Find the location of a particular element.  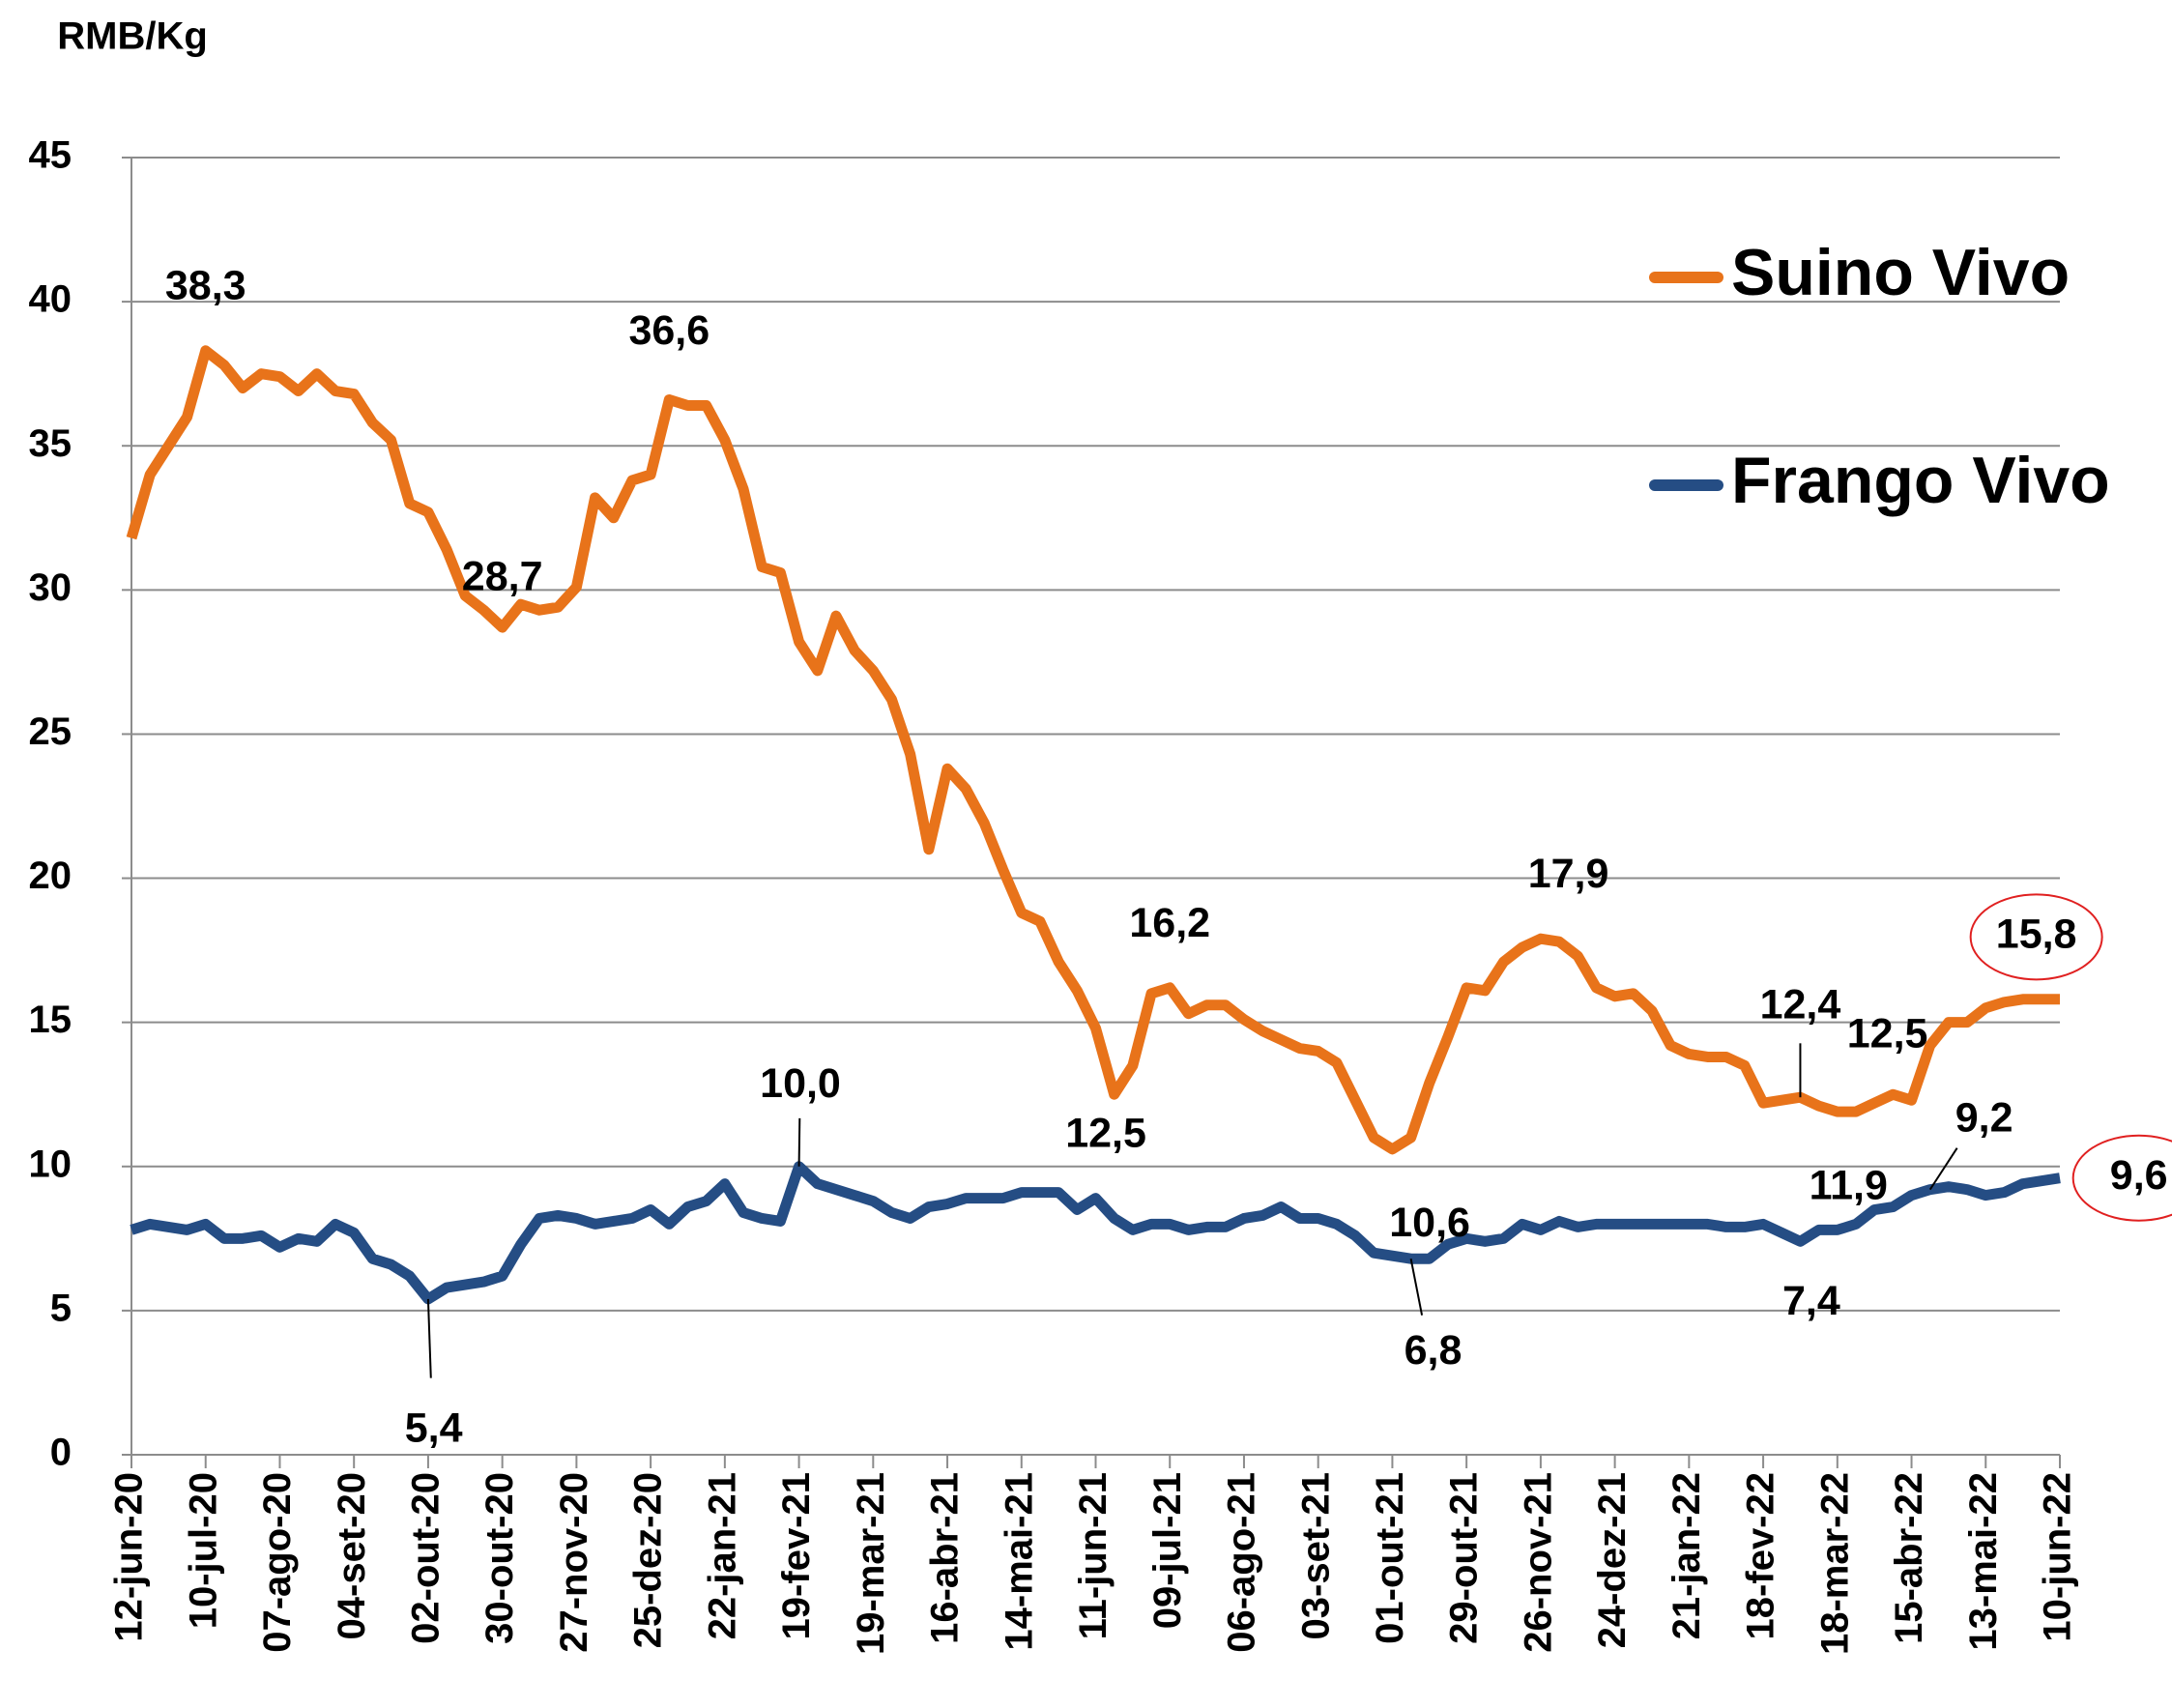

data-label: 15,8 is located at coordinates (2036, 935).